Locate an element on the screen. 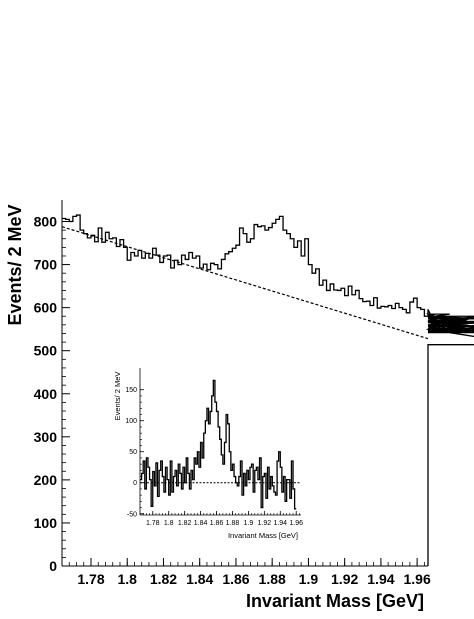 The image size is (474, 619). main-y-tick-label: 500 is located at coordinates (46, 351).